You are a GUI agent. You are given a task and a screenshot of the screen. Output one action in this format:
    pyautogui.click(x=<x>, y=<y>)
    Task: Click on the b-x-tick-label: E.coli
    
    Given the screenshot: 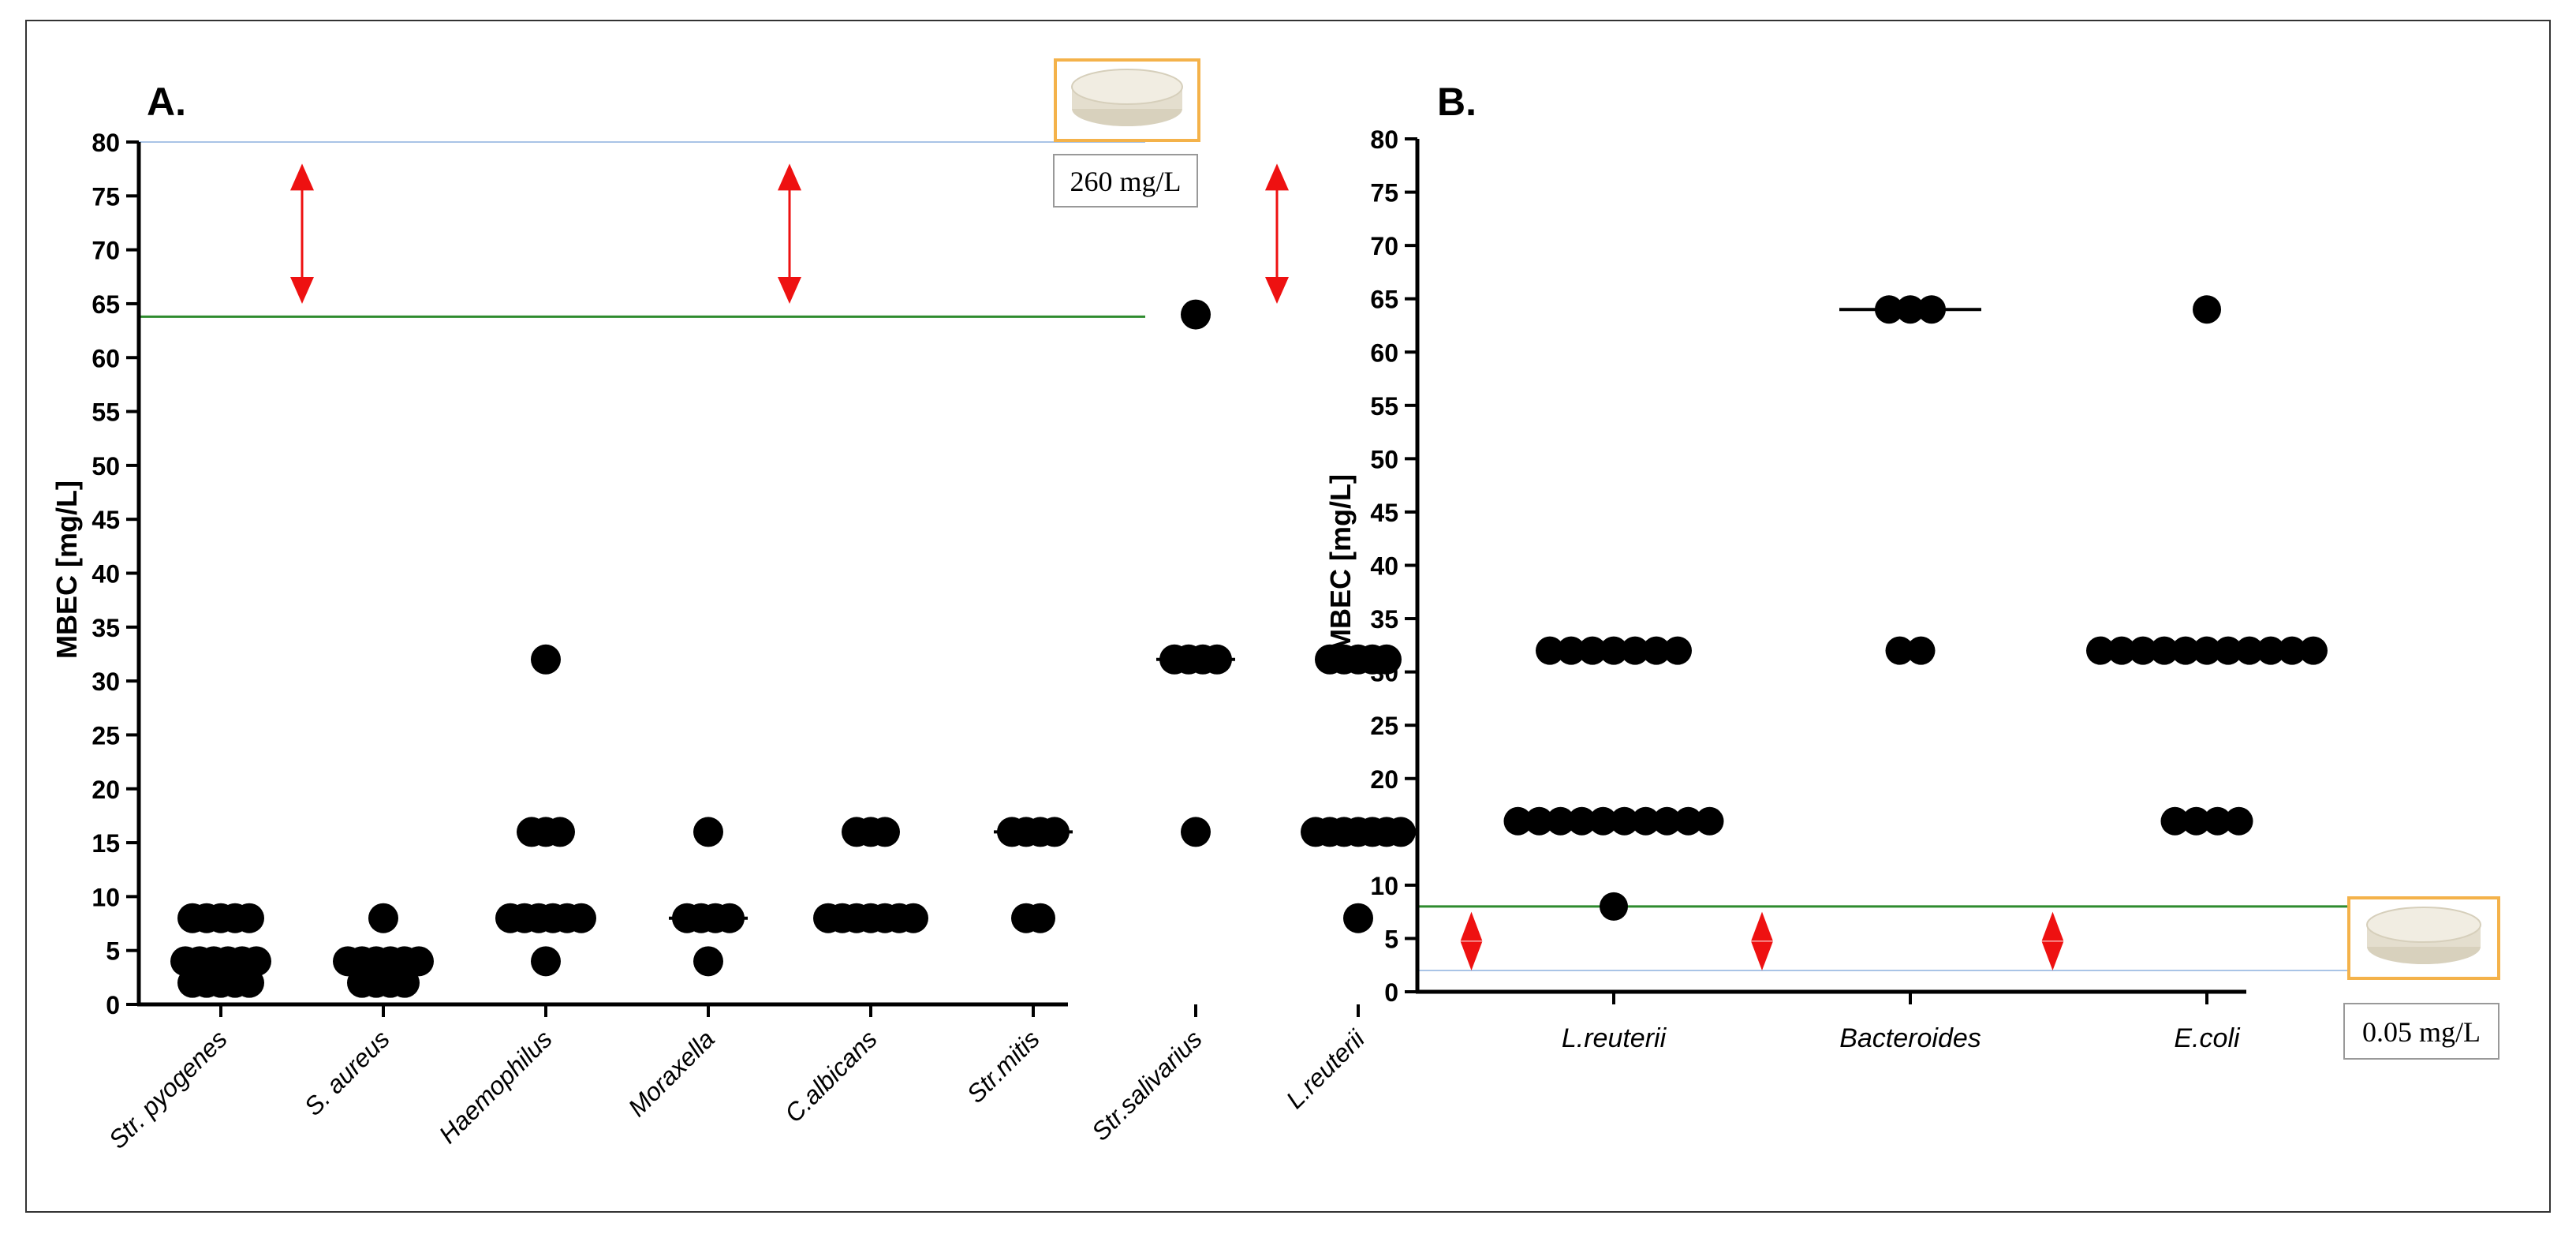 What is the action you would take?
    pyautogui.click(x=2207, y=1038)
    